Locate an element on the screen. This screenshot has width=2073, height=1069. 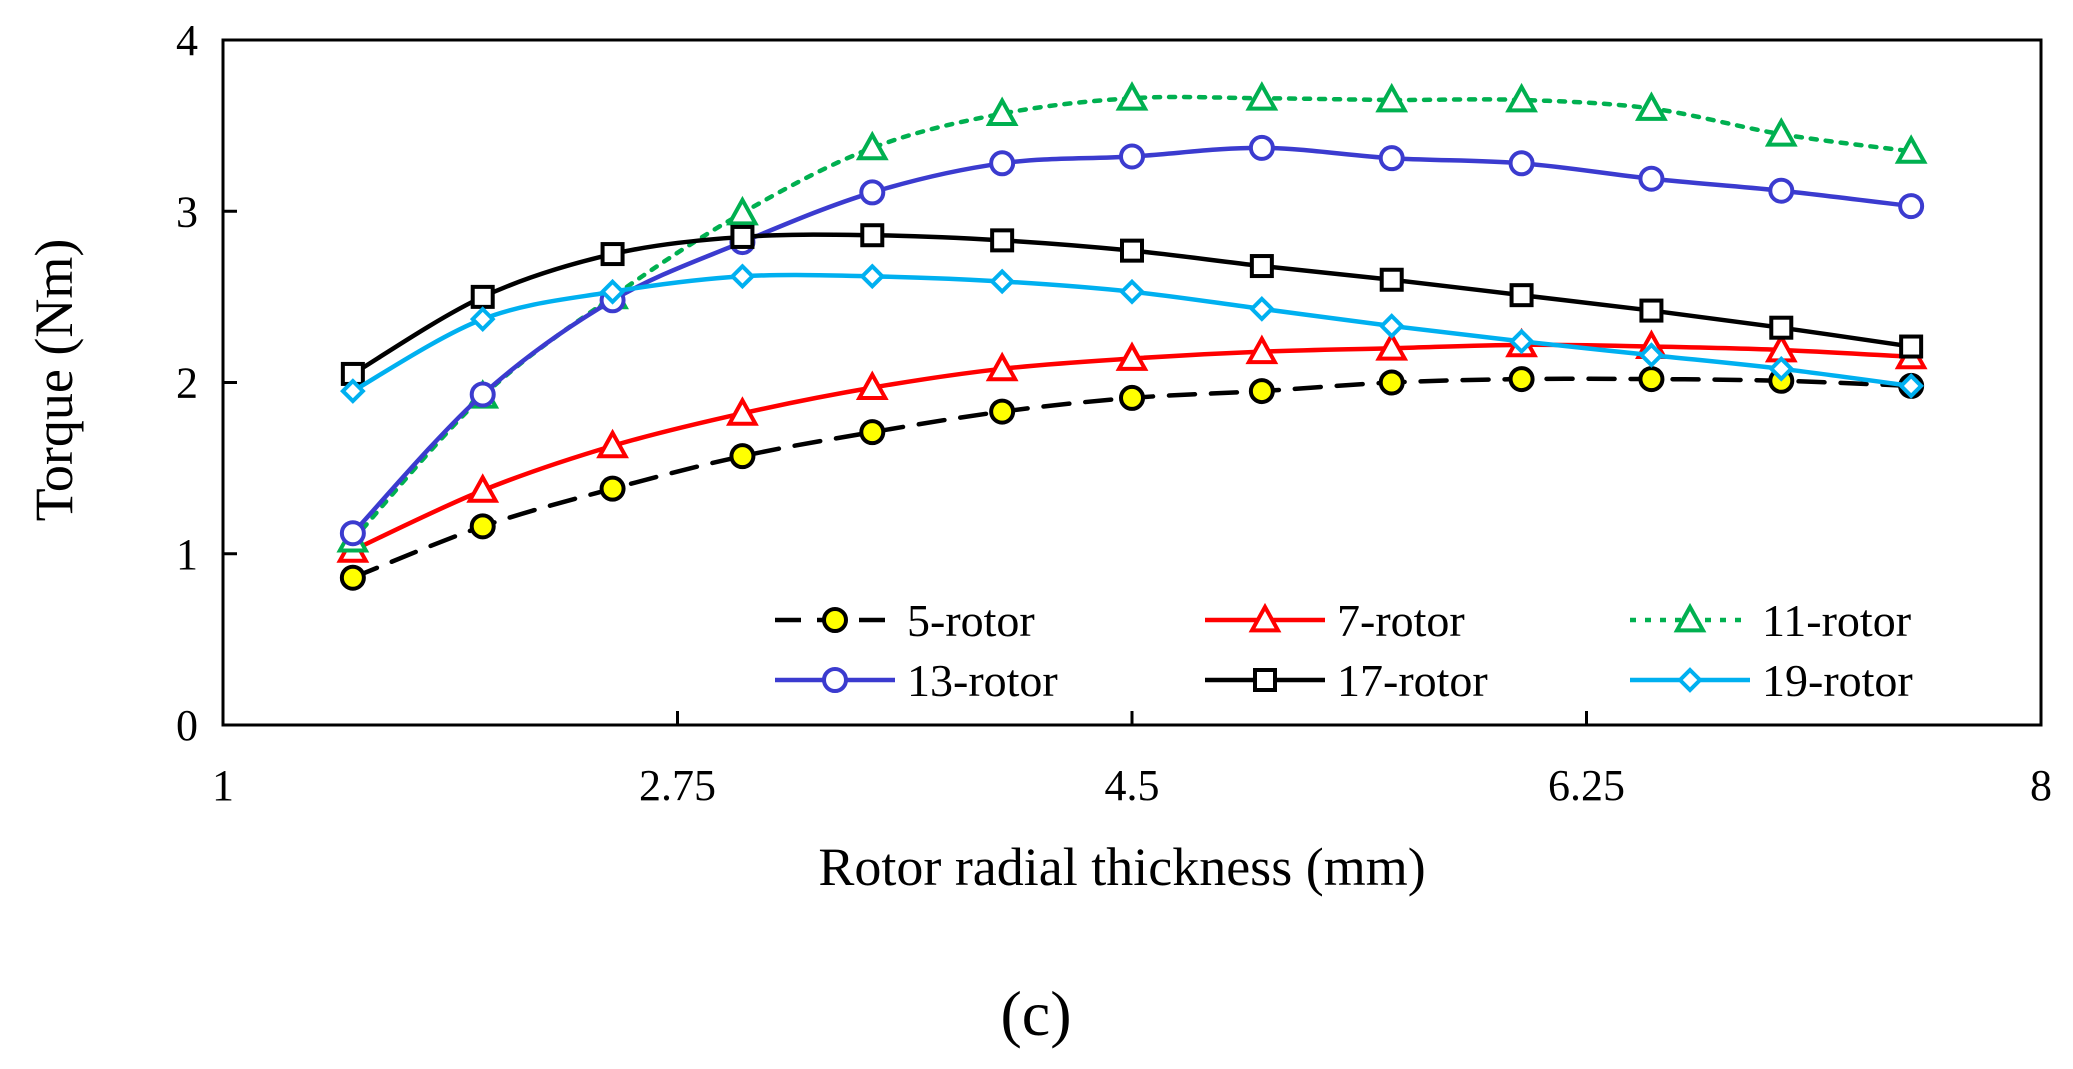
x-axis-title: Rotor radial thickness (mm) is located at coordinates (1121, 867).